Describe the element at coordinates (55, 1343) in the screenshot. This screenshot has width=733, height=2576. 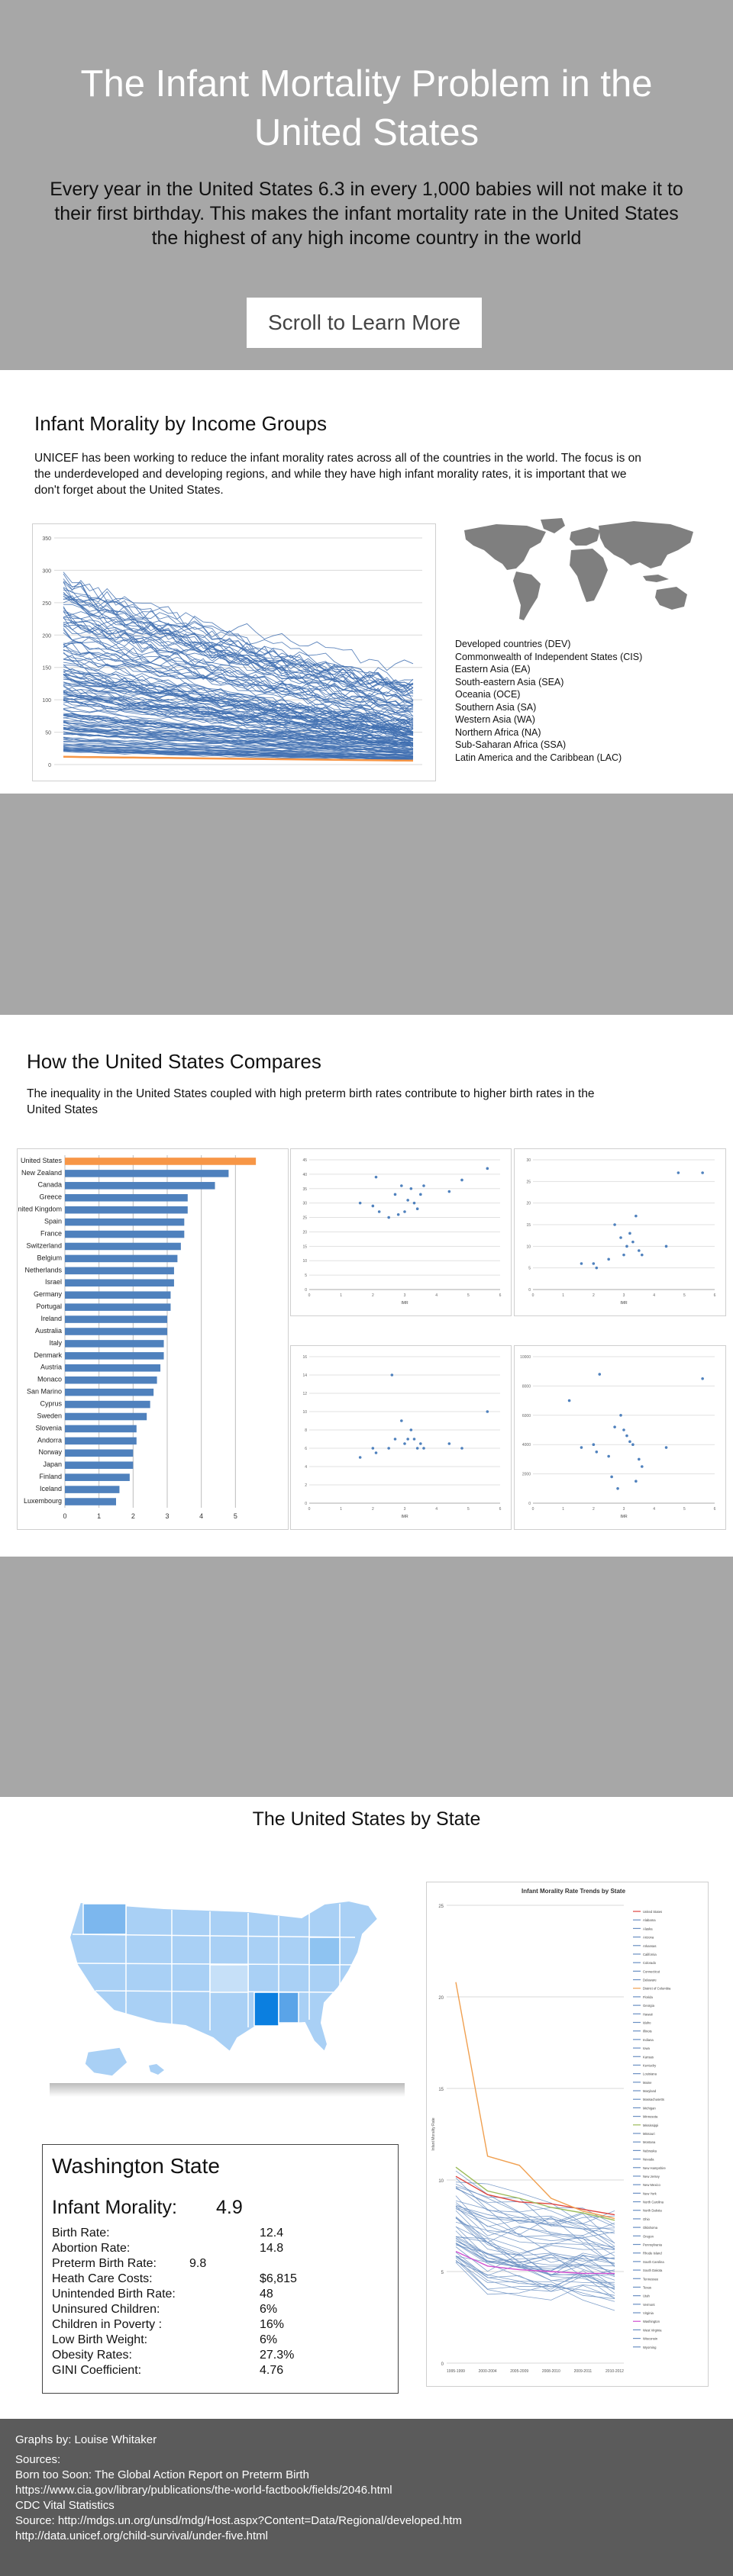
I see `category-label: Italy` at that location.